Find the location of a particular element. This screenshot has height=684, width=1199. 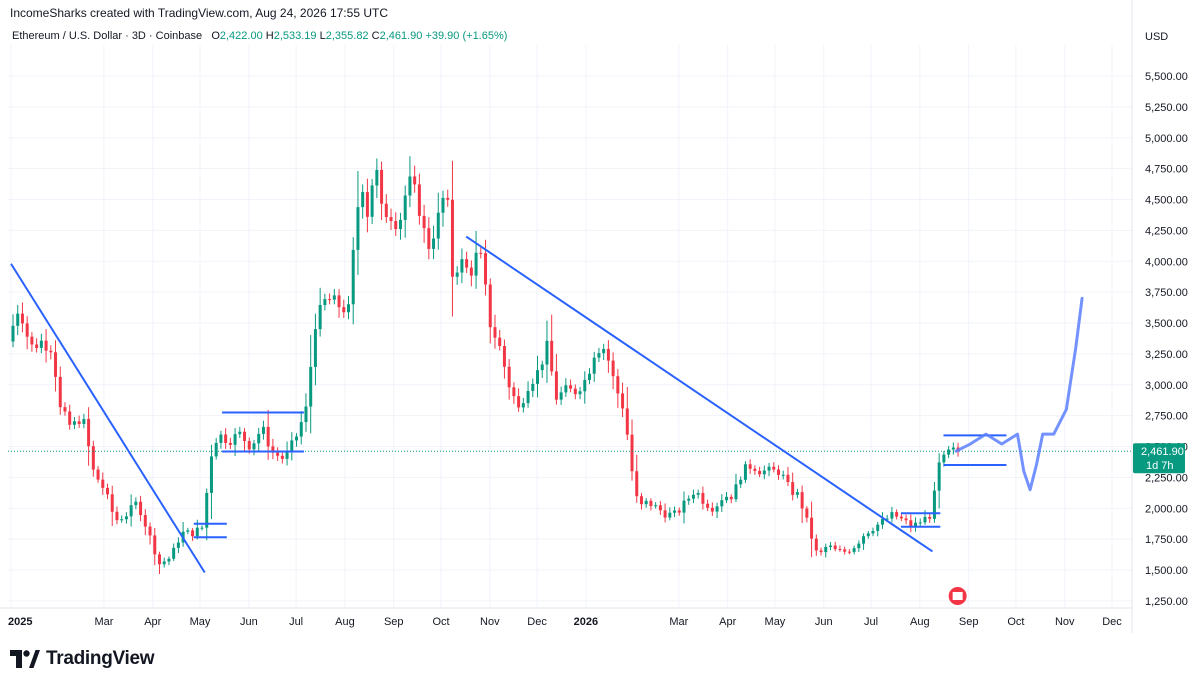

close-label: C is located at coordinates (375, 36).